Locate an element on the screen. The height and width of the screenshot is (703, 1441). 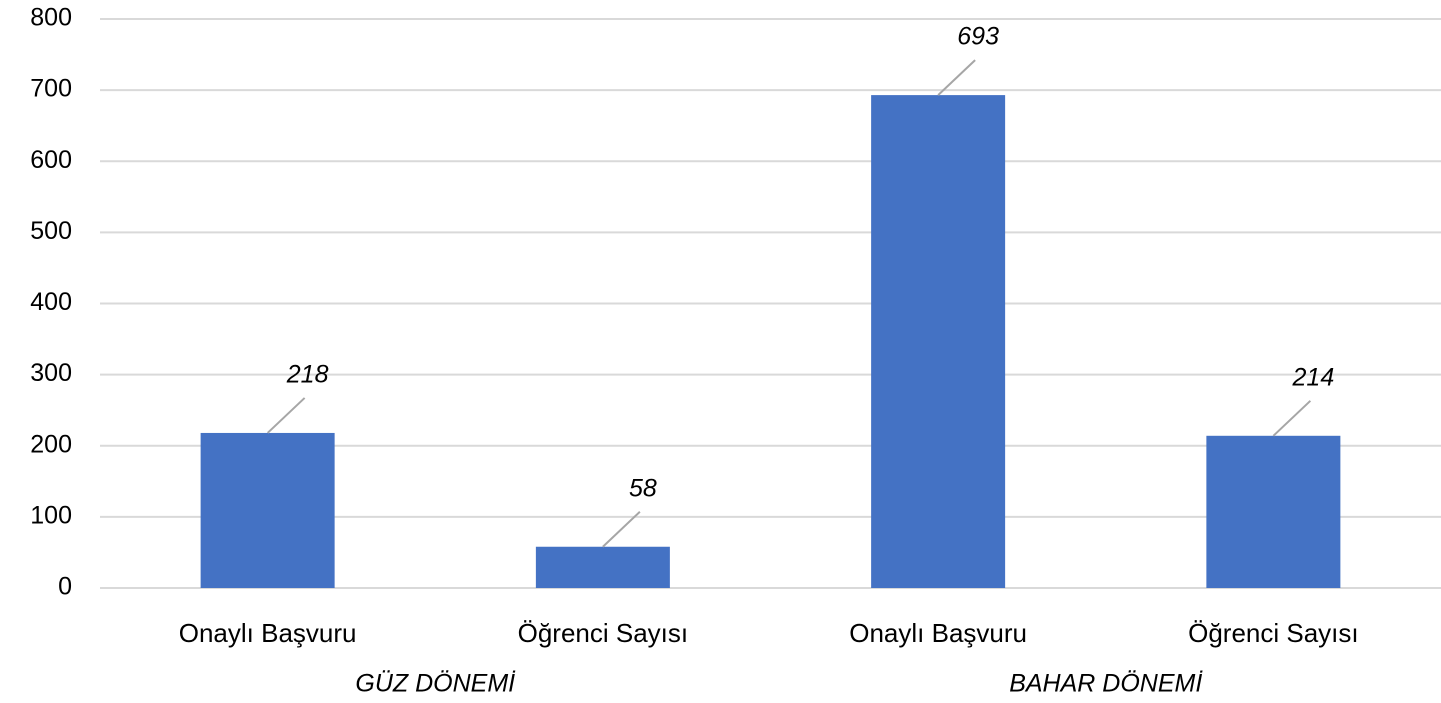
data-label: 693 is located at coordinates (978, 37).